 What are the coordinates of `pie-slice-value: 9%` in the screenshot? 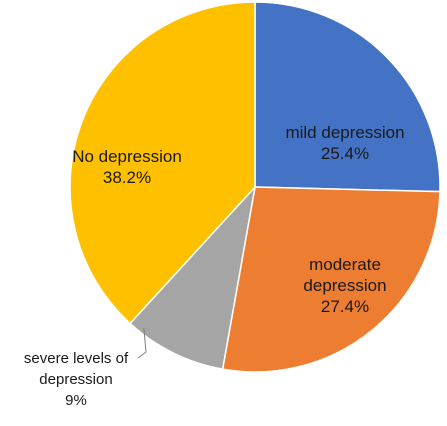 It's located at (76, 400).